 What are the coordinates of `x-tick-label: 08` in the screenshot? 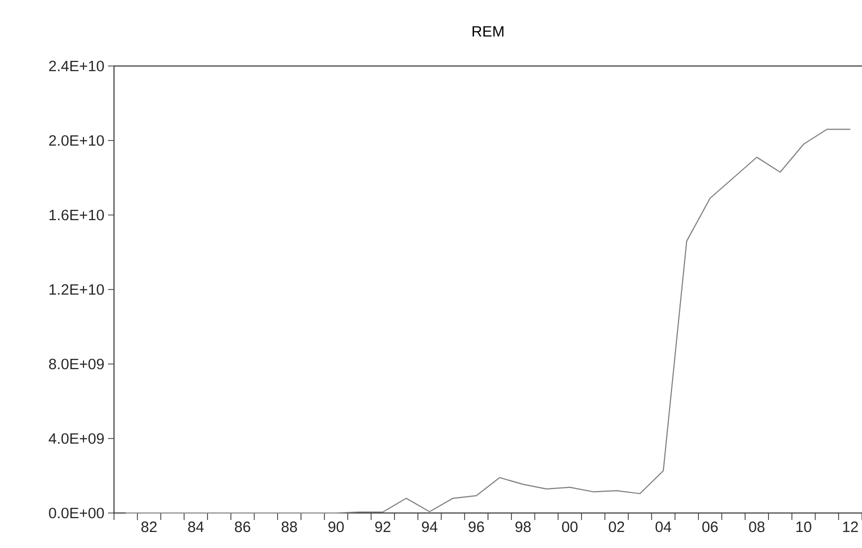 It's located at (756, 527).